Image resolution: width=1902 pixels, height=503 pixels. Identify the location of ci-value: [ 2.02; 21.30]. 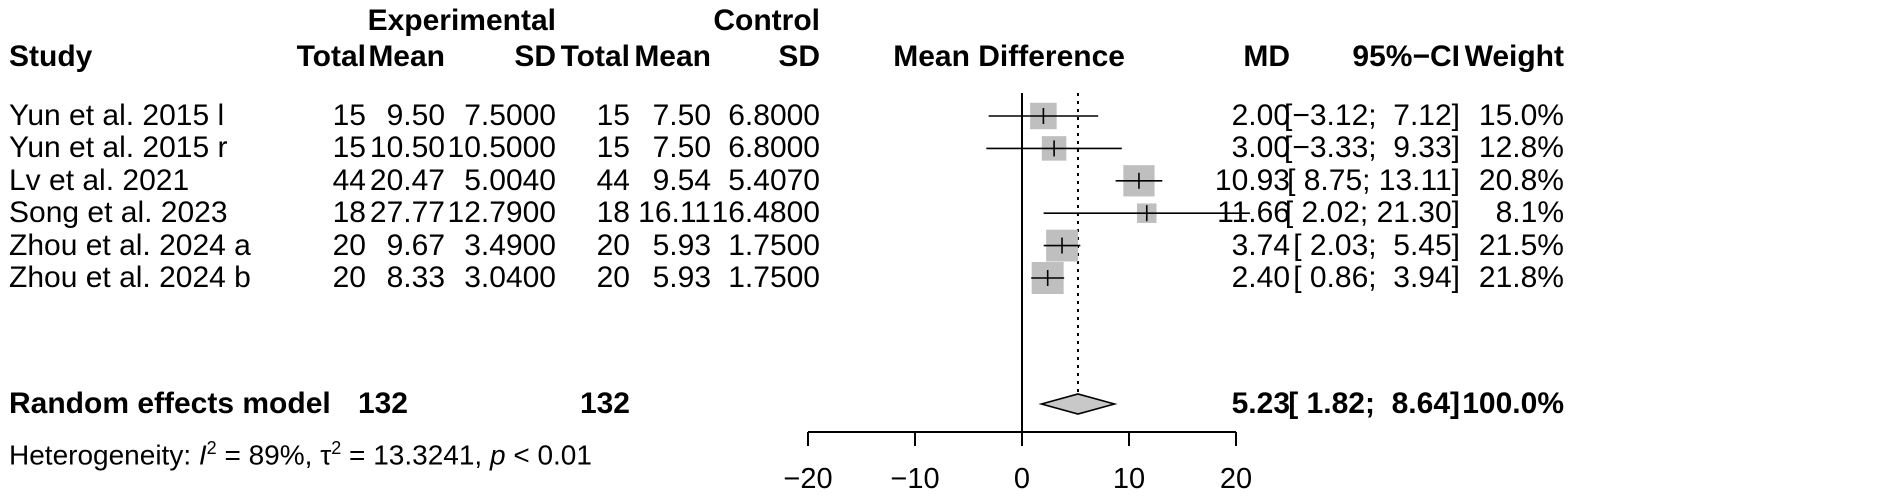
(1372, 213).